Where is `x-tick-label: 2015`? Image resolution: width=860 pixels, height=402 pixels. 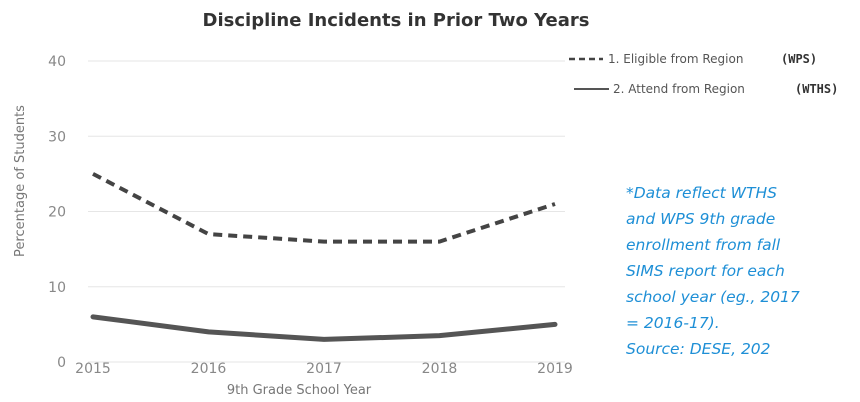 x-tick-label: 2015 is located at coordinates (93, 369).